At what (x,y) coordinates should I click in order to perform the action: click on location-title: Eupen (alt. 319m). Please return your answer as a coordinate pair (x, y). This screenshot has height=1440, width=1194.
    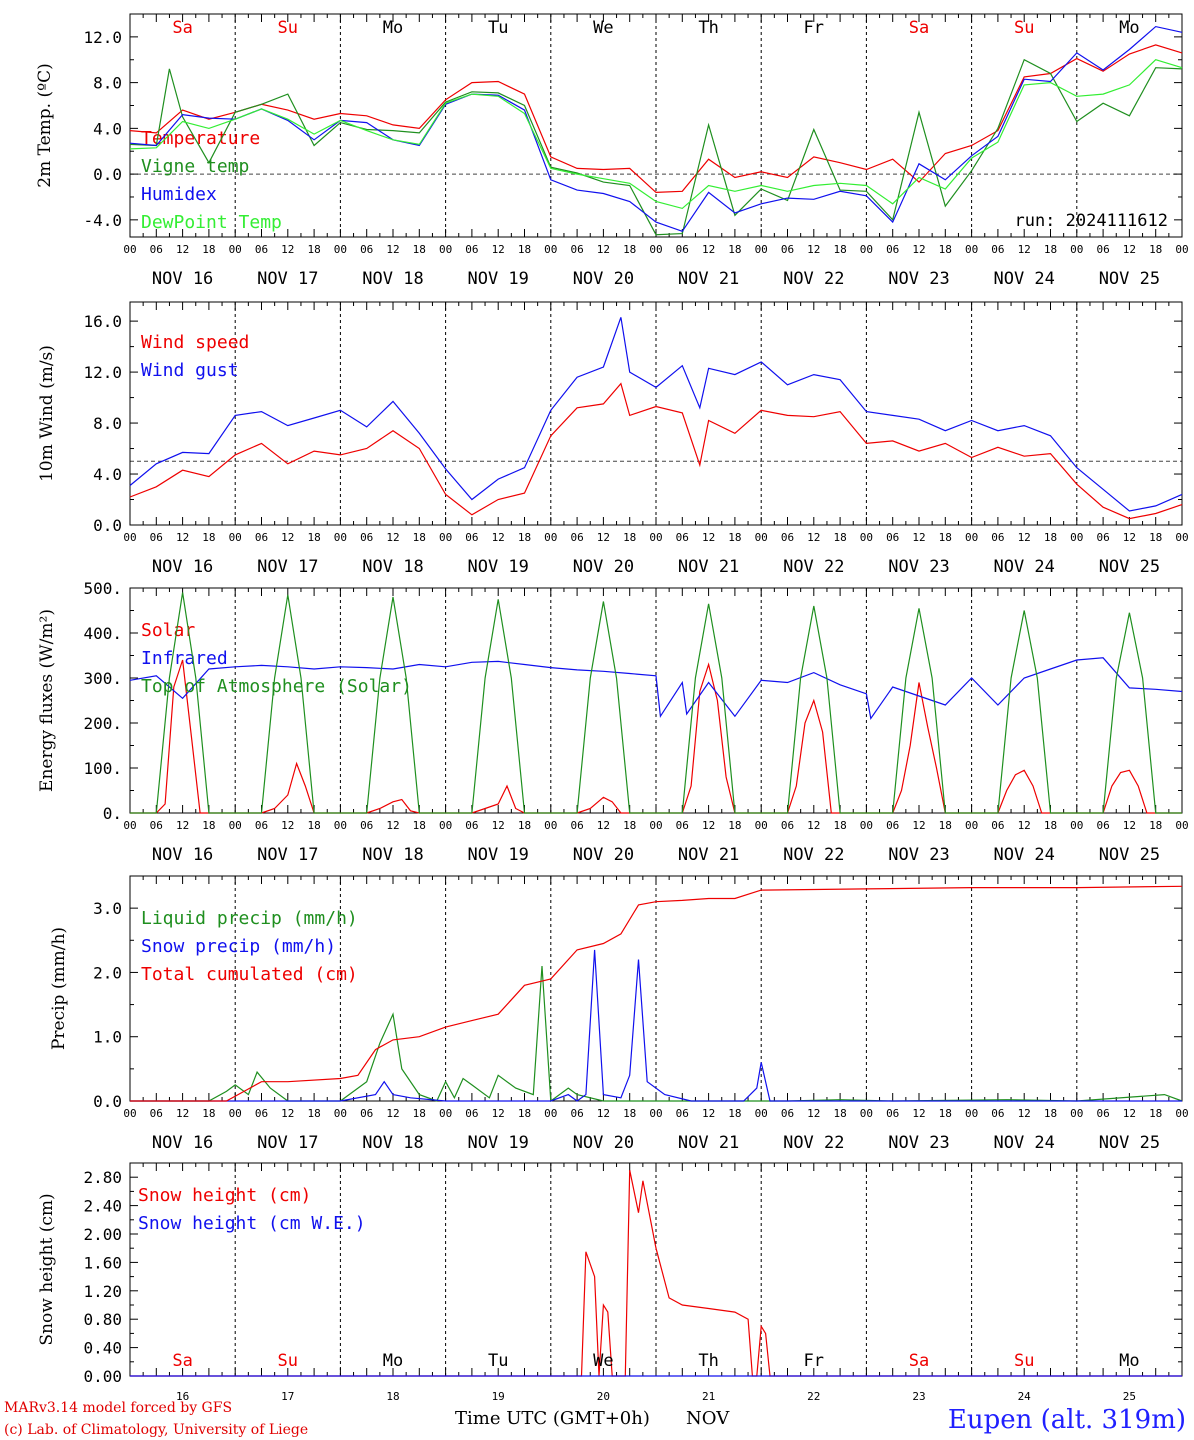
    Looking at the image, I should click on (1067, 1420).